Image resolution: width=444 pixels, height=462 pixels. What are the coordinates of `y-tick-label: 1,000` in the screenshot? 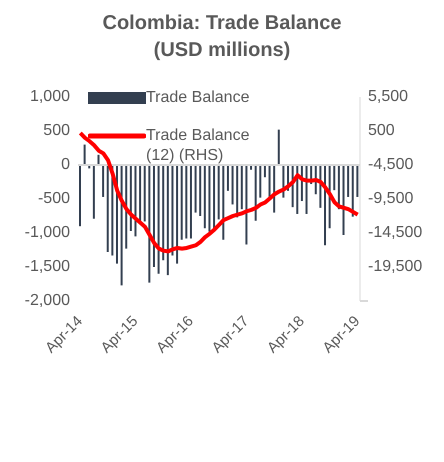 It's located at (50, 97).